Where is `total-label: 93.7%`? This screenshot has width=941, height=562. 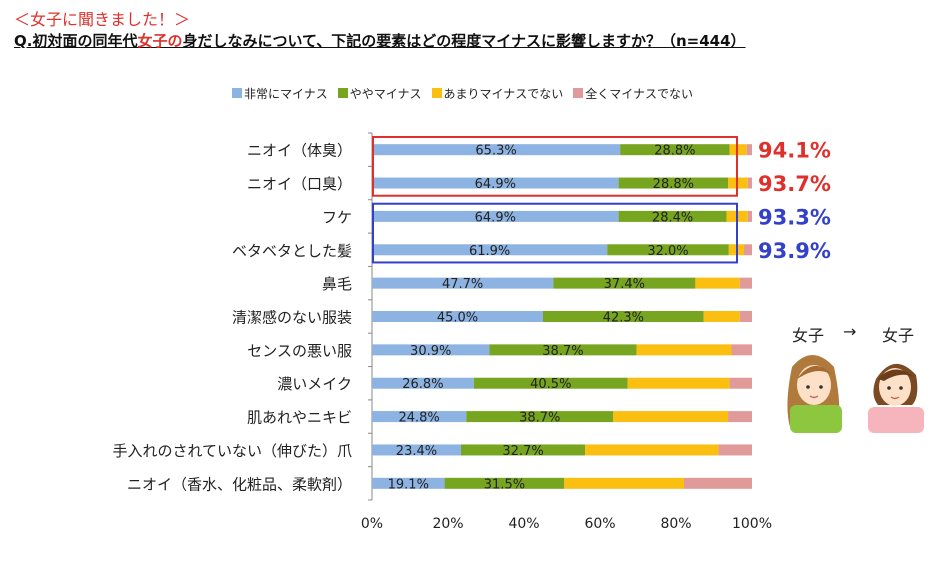 total-label: 93.7% is located at coordinates (794, 184).